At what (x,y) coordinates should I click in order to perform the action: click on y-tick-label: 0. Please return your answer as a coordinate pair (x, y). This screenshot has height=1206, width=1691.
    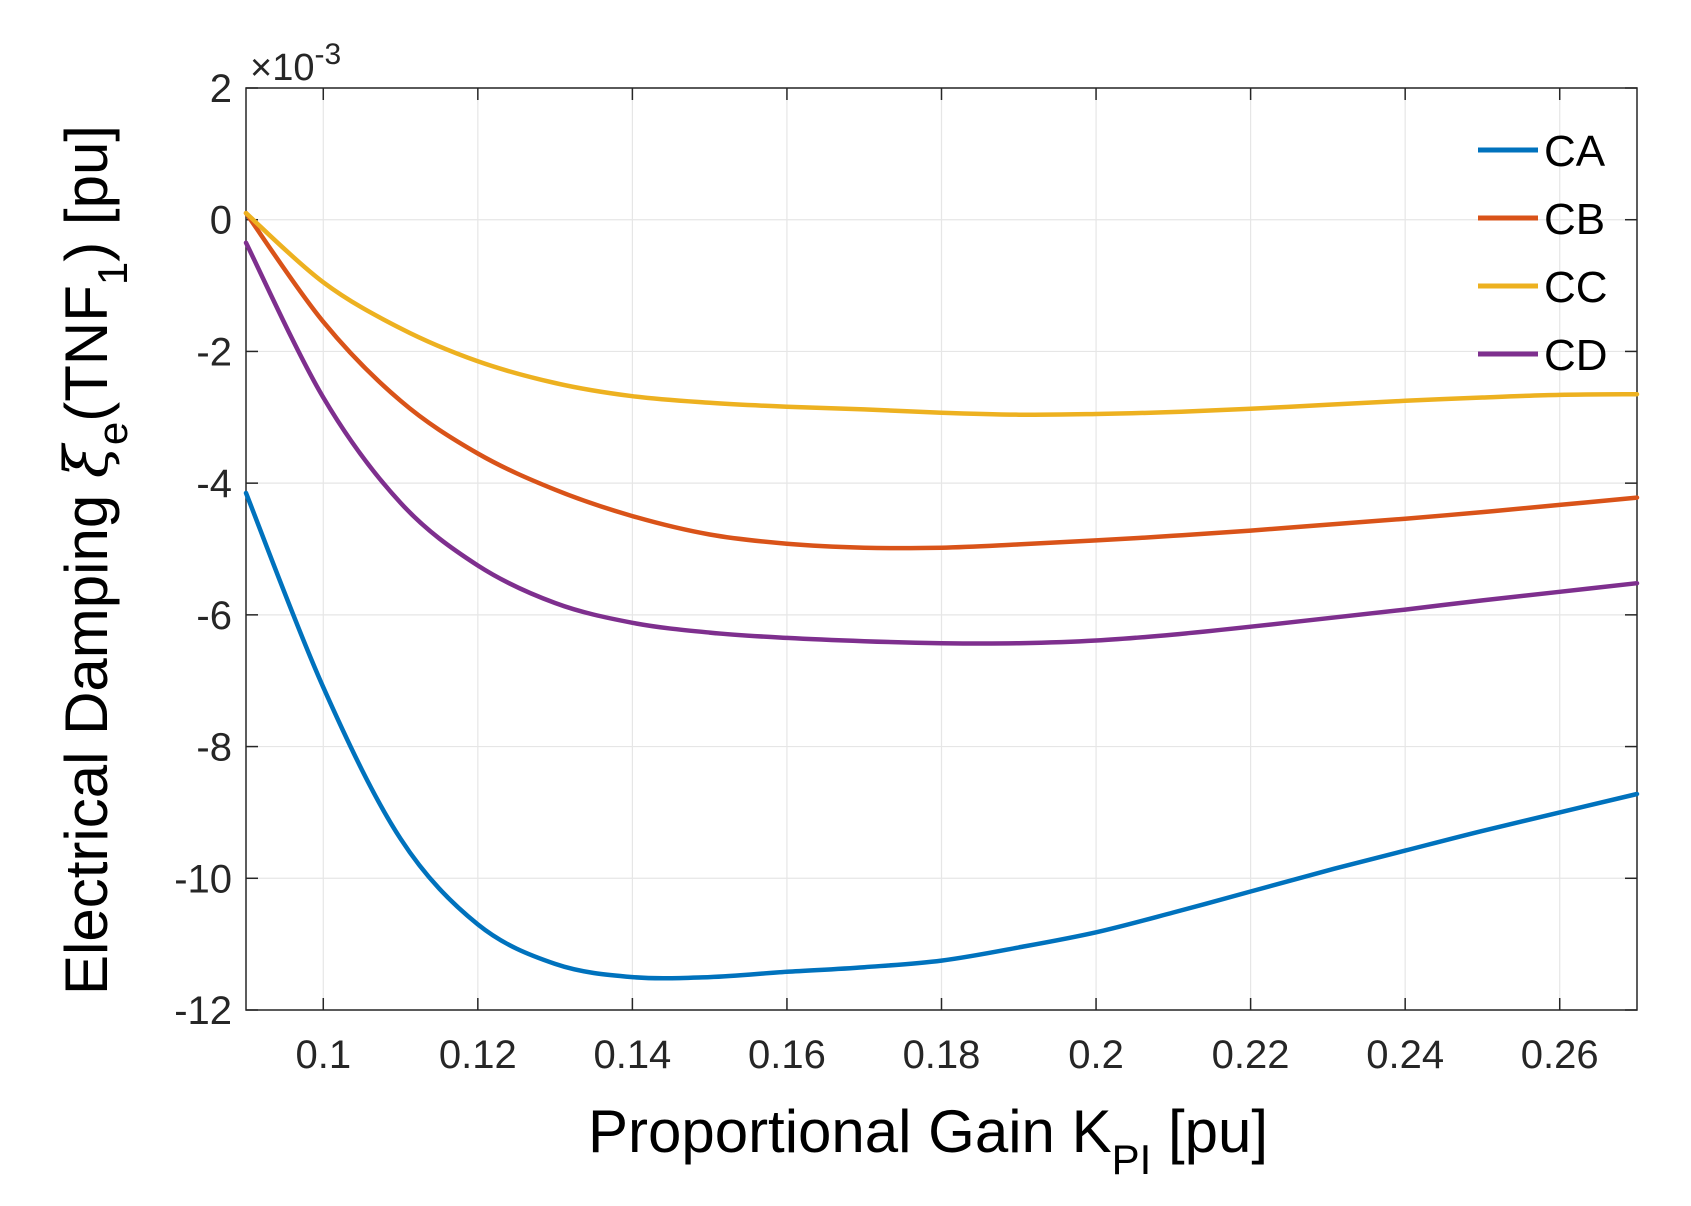
    Looking at the image, I should click on (221, 221).